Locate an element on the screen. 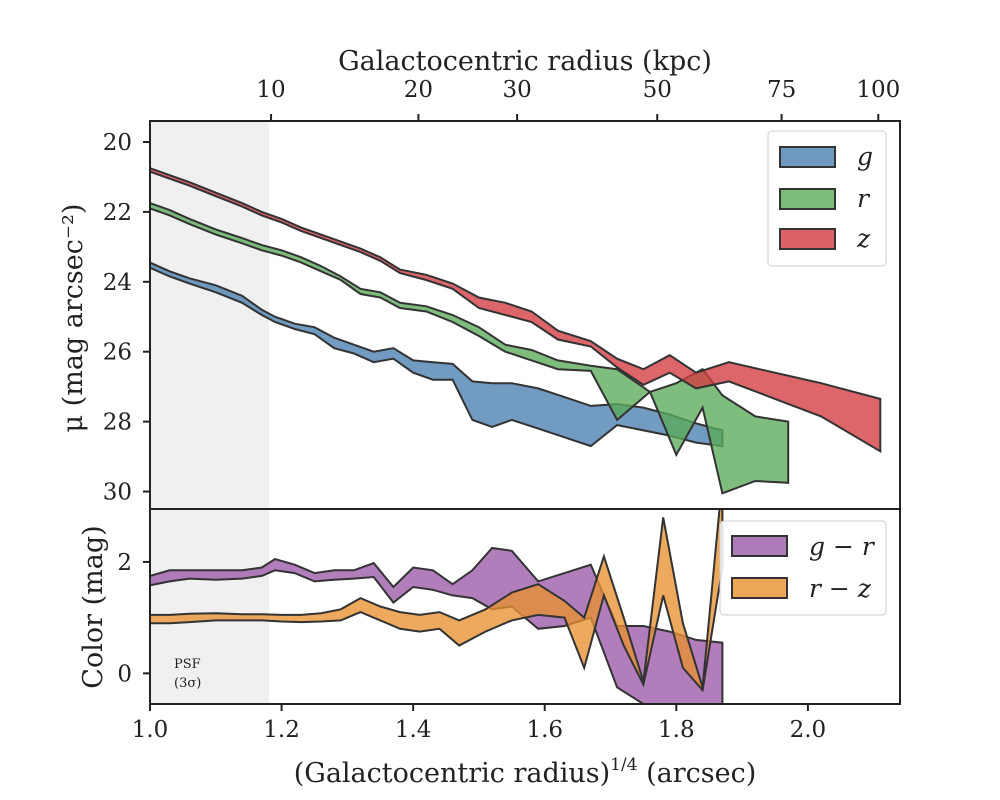  y-tick-label: 22 is located at coordinates (117, 213).